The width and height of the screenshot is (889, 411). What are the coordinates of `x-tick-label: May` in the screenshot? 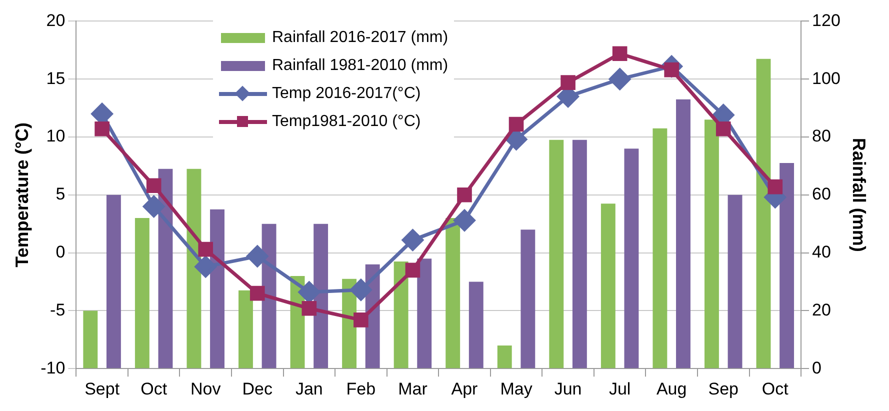 It's located at (516, 388).